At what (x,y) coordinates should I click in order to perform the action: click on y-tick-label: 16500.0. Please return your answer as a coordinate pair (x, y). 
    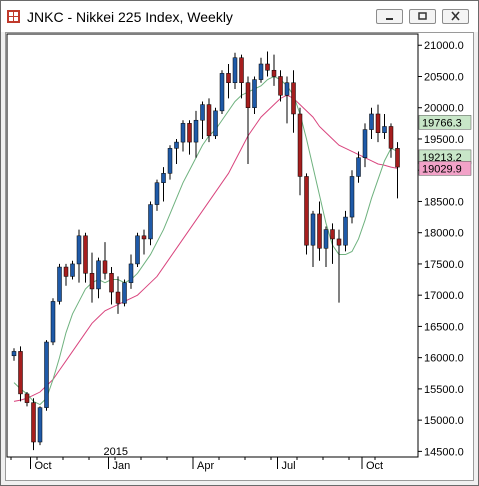
    Looking at the image, I should click on (444, 327).